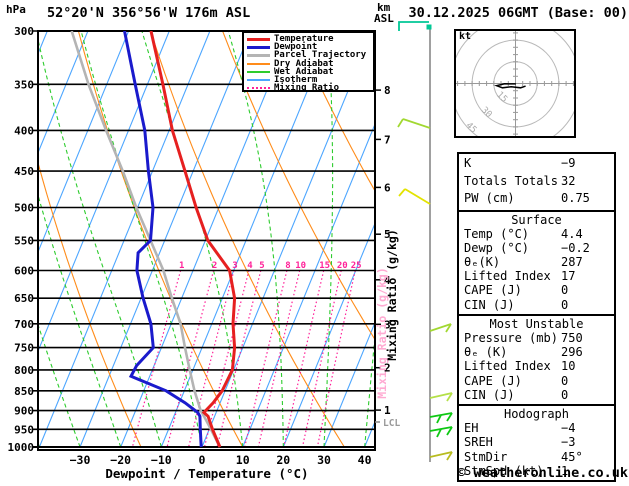 The height and width of the screenshot is (486, 629). I want to click on hodograph-ring-label: 45, so click(471, 128).